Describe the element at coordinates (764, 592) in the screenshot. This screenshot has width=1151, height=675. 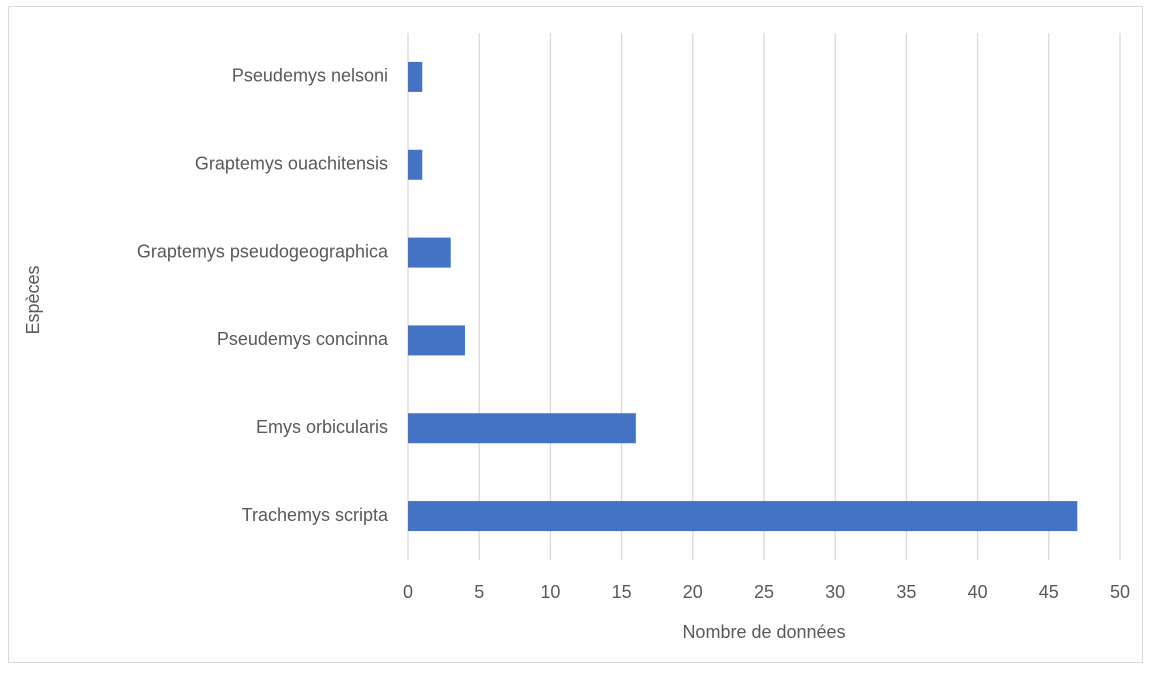
I see `x-tick-label: 25` at that location.